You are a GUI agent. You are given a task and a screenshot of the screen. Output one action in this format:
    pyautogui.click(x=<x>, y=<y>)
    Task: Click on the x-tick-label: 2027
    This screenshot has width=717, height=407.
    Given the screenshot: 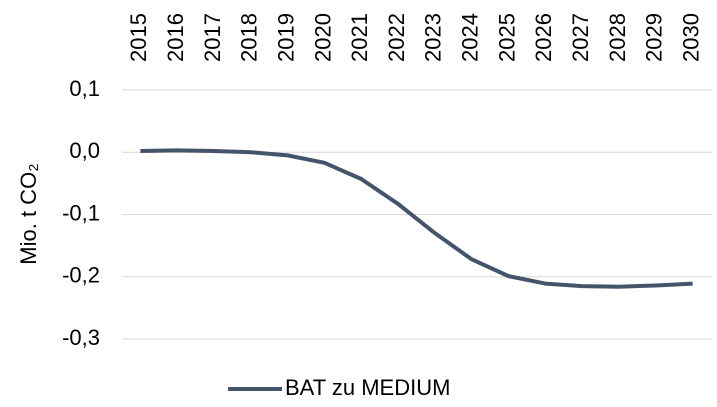 What is the action you would take?
    pyautogui.click(x=580, y=37)
    